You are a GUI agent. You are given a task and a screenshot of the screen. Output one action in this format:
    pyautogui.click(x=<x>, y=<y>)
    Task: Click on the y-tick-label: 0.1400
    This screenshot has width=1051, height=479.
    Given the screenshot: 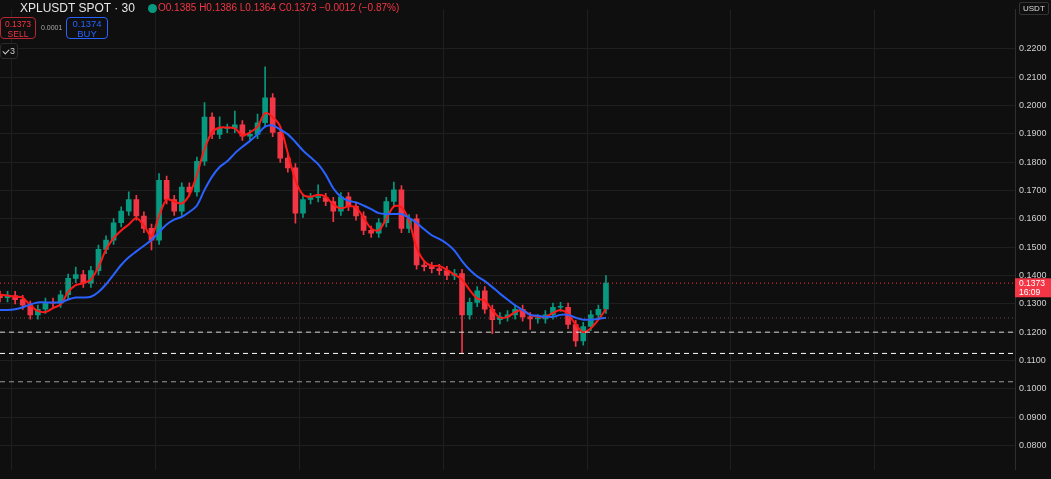 What is the action you would take?
    pyautogui.click(x=1033, y=274)
    